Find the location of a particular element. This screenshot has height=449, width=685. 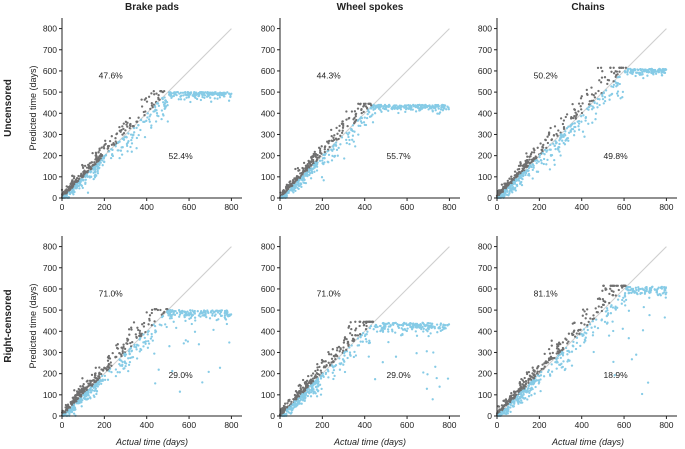

panel-title-chains: Chains is located at coordinates (588, 7).